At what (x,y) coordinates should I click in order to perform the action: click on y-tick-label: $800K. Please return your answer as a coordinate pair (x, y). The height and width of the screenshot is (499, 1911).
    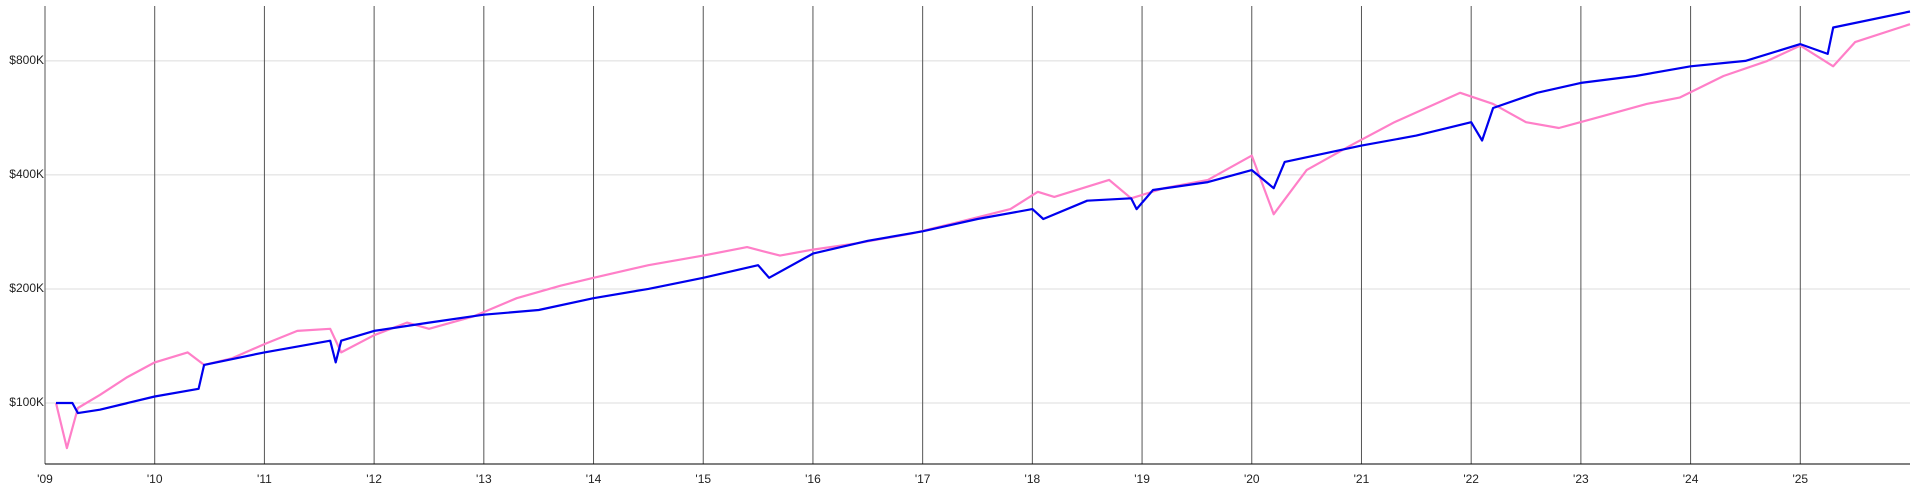
    Looking at the image, I should click on (26, 60).